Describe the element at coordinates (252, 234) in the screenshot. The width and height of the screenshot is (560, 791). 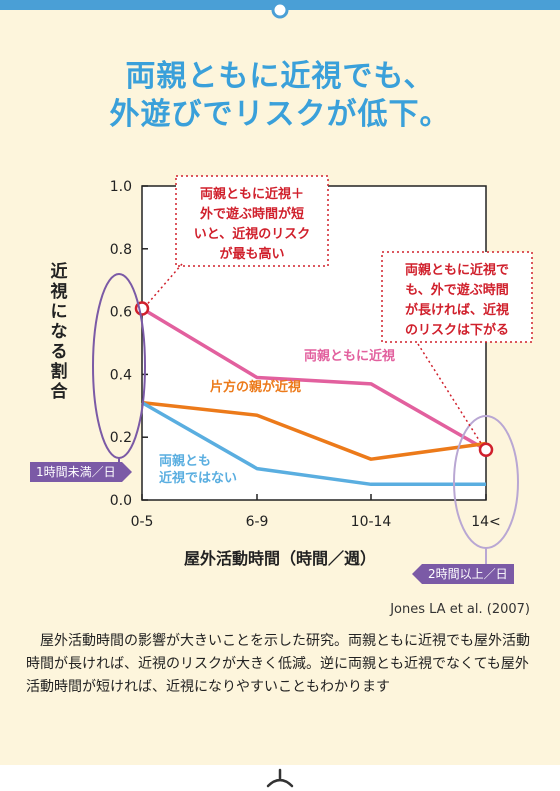
I see `callout-high-risk-line: いと、近視のリスク` at that location.